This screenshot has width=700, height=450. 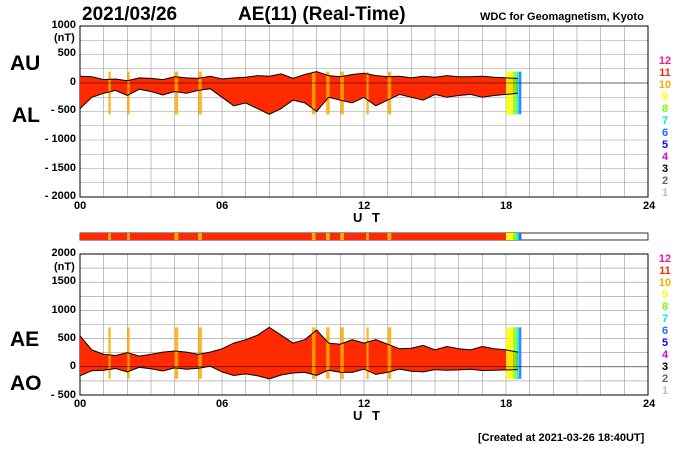 I want to click on panel1-xlabel: U T, so click(x=368, y=217).